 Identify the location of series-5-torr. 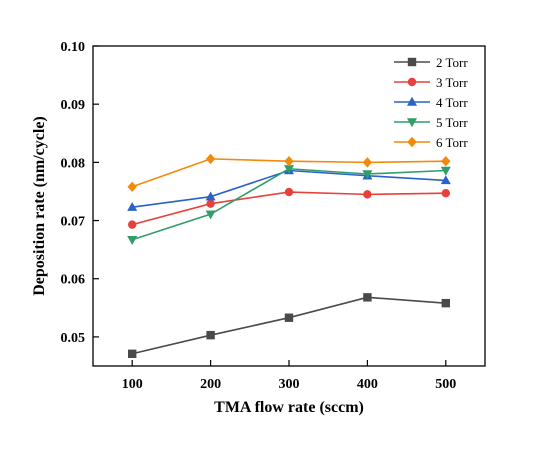
(289, 205).